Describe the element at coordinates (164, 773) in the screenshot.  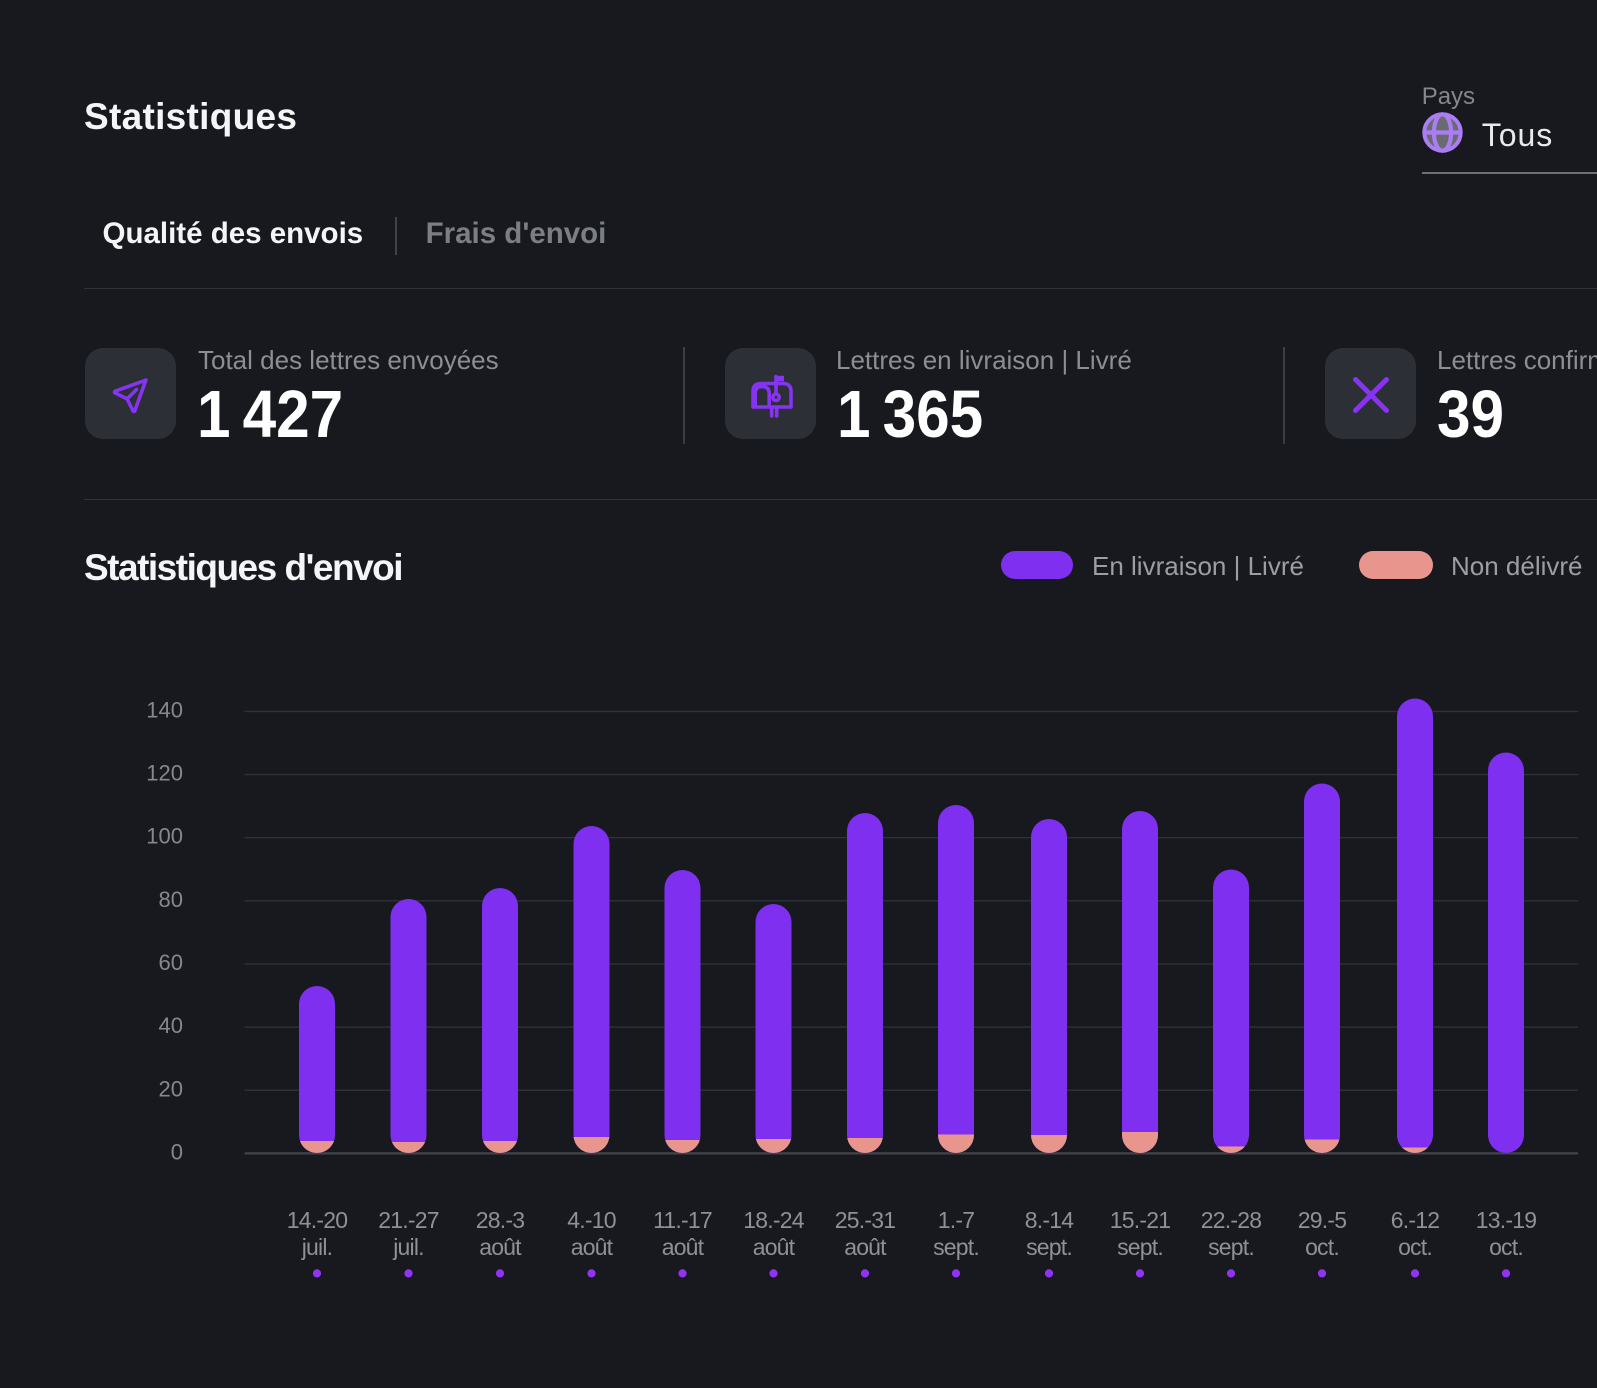
I see `svg-text: 120` at that location.